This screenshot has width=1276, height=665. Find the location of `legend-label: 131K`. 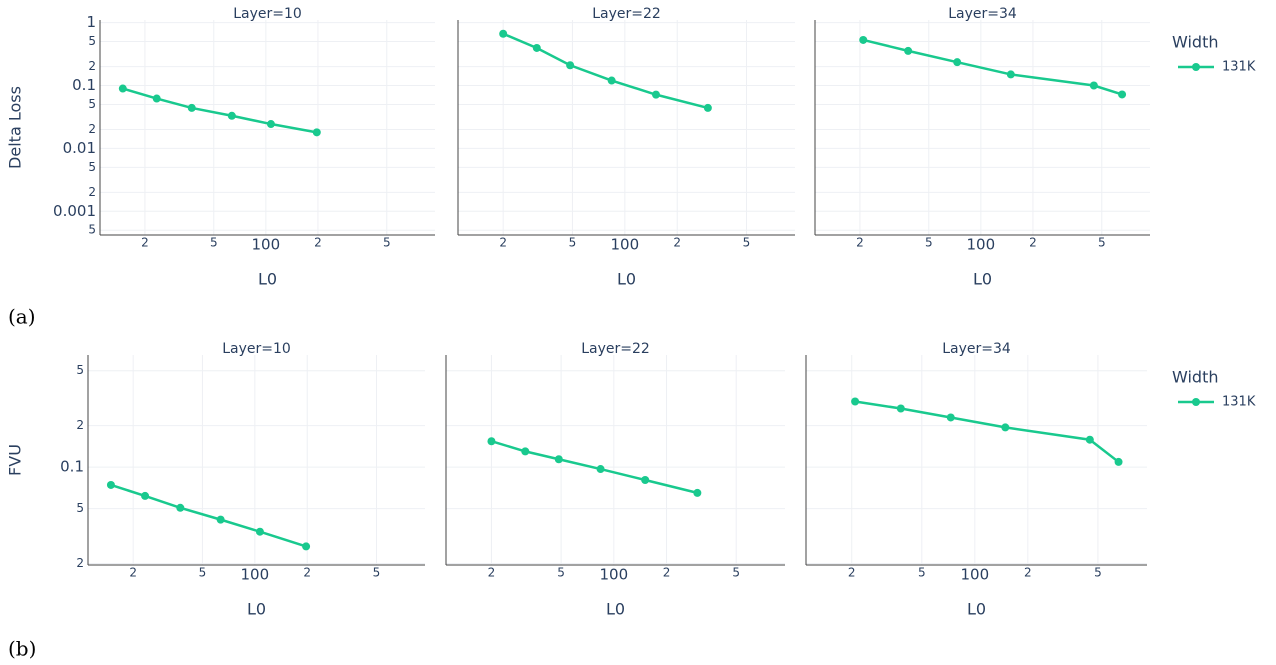

legend-label: 131K is located at coordinates (1239, 402).